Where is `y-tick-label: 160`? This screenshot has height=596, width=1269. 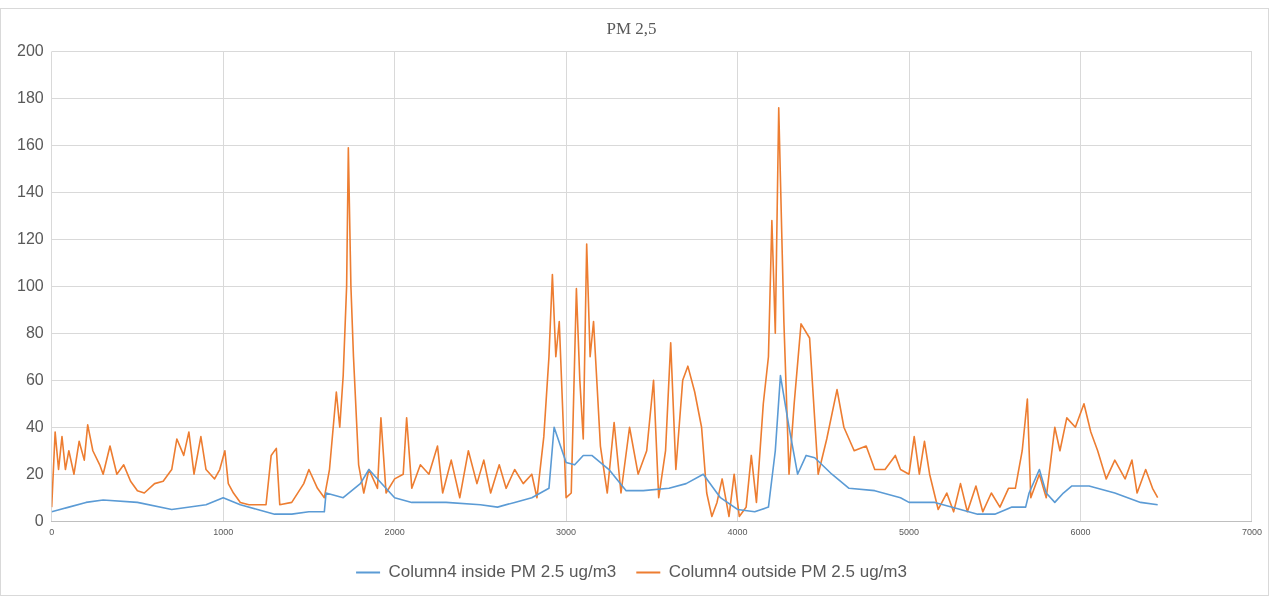
y-tick-label: 160 is located at coordinates (30, 144).